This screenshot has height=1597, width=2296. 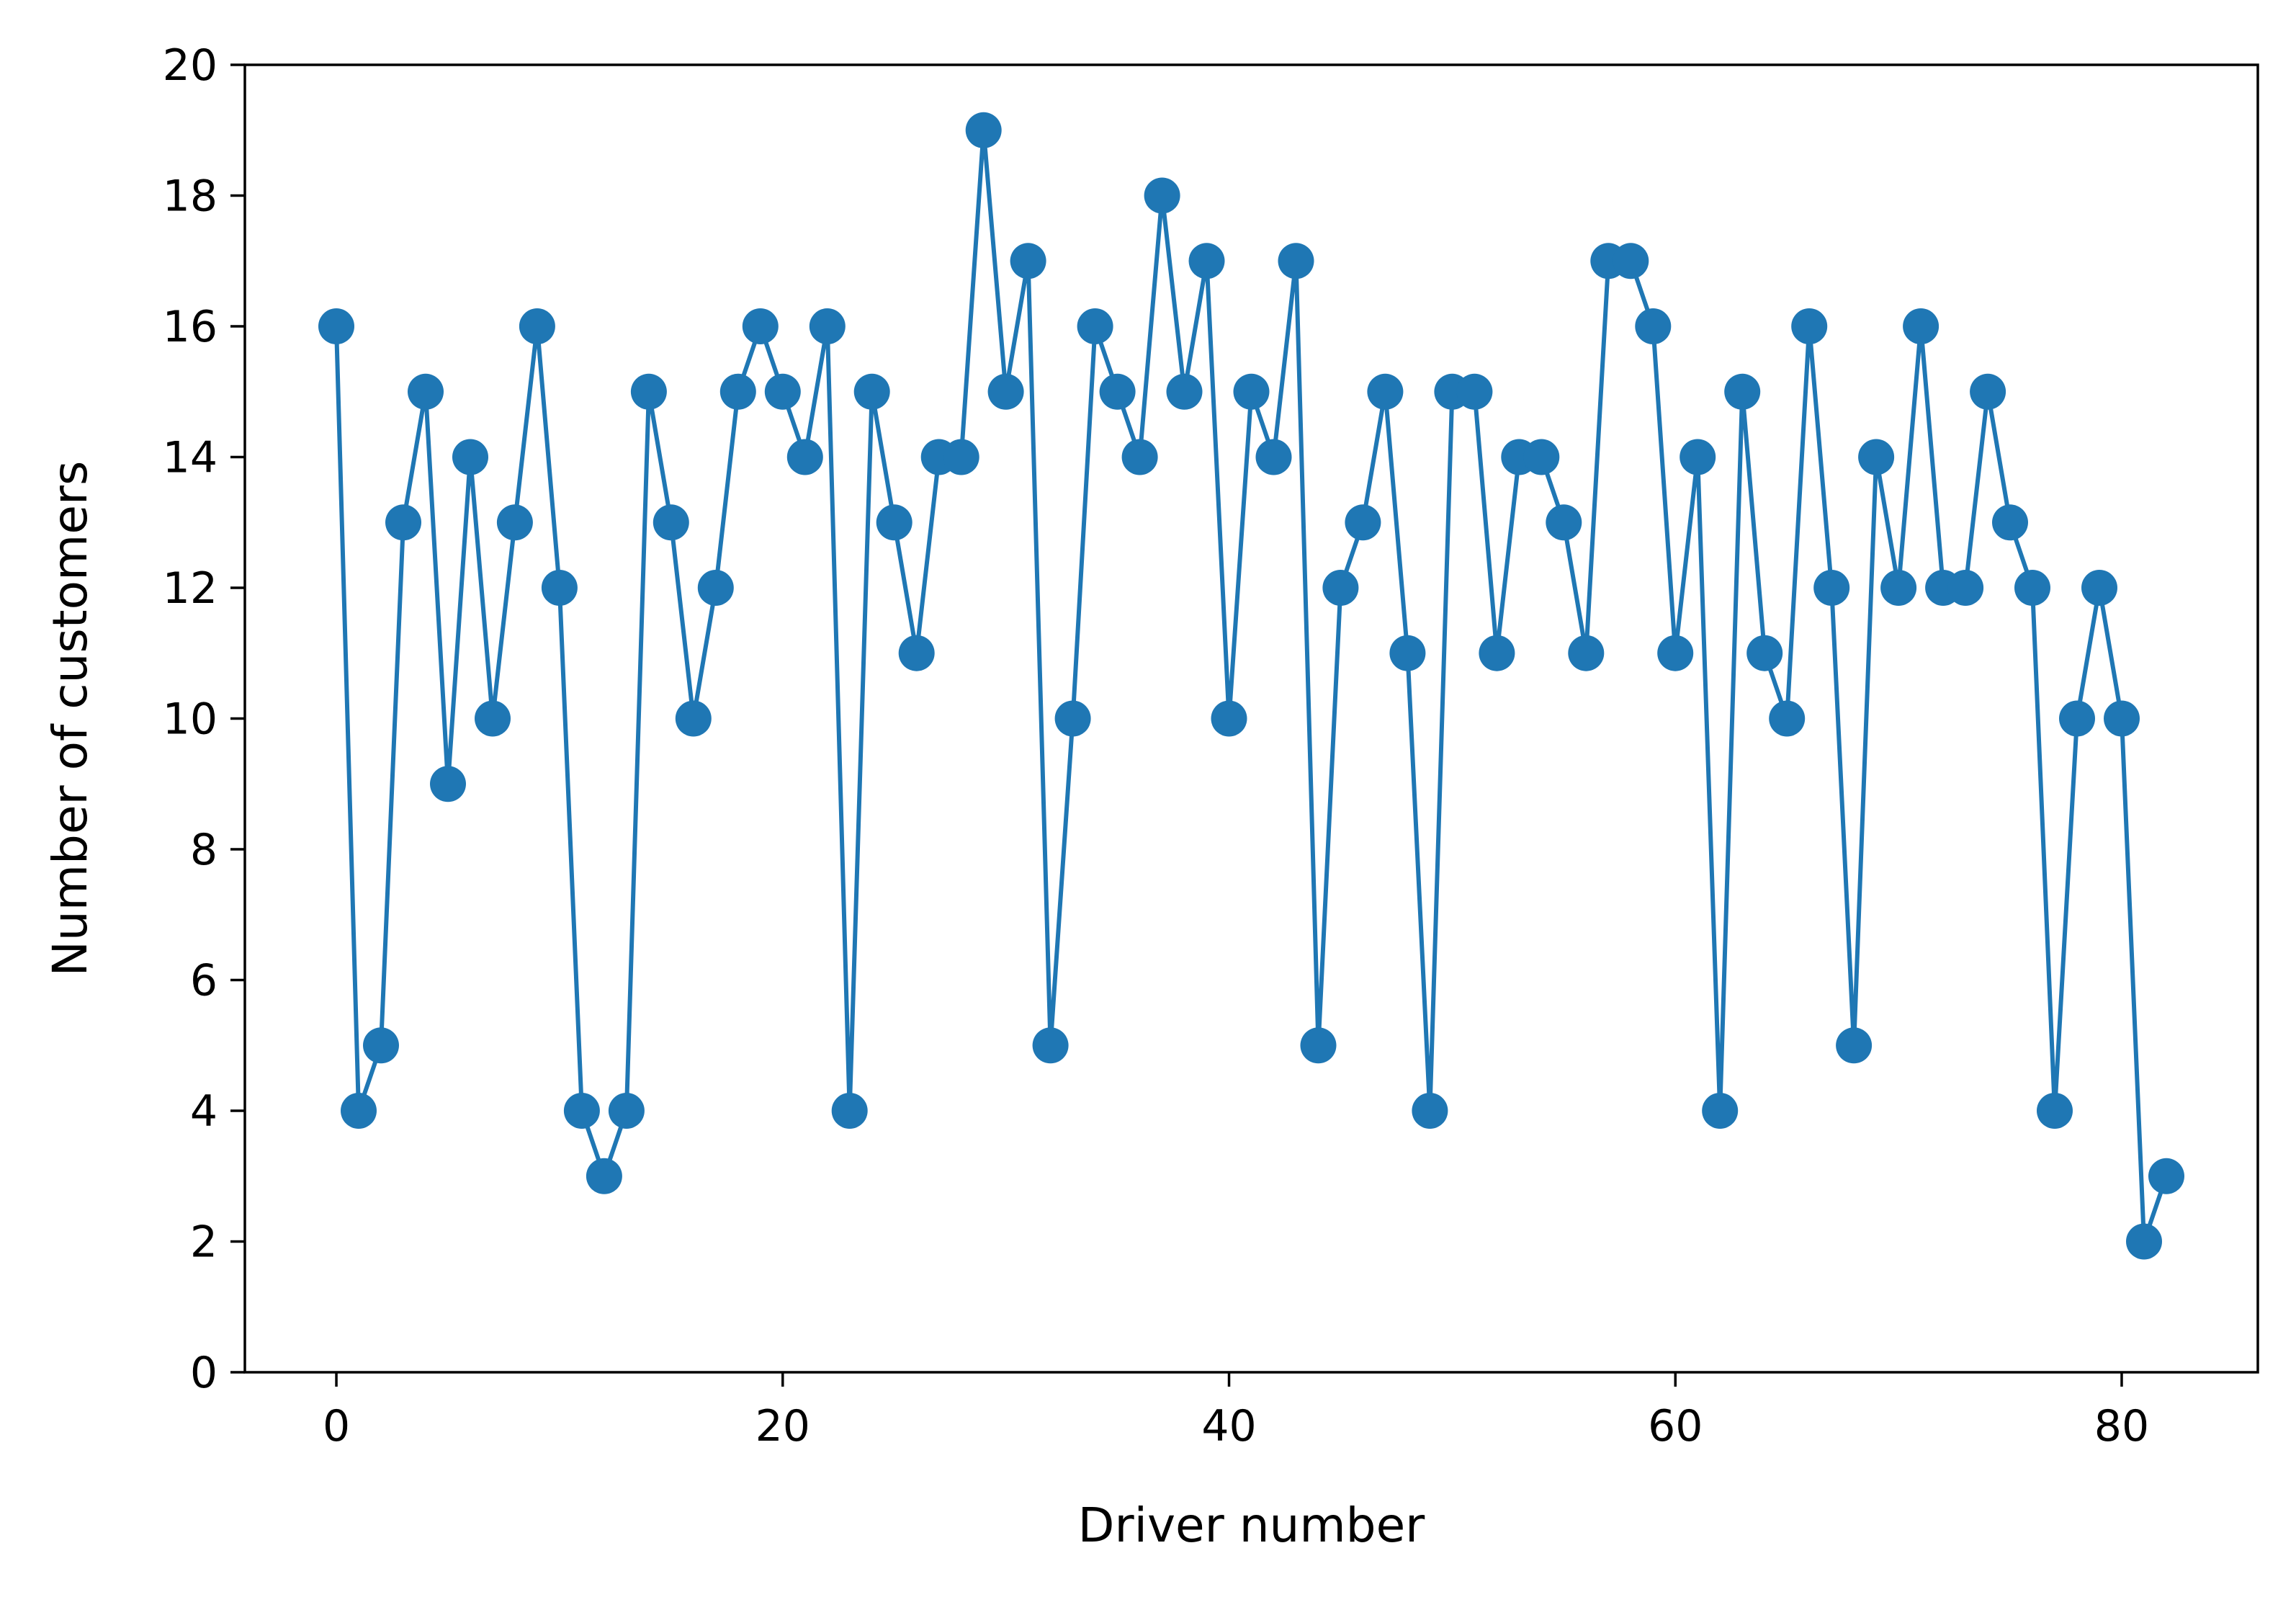 I want to click on x-axis-label: Driver number, so click(x=1252, y=1525).